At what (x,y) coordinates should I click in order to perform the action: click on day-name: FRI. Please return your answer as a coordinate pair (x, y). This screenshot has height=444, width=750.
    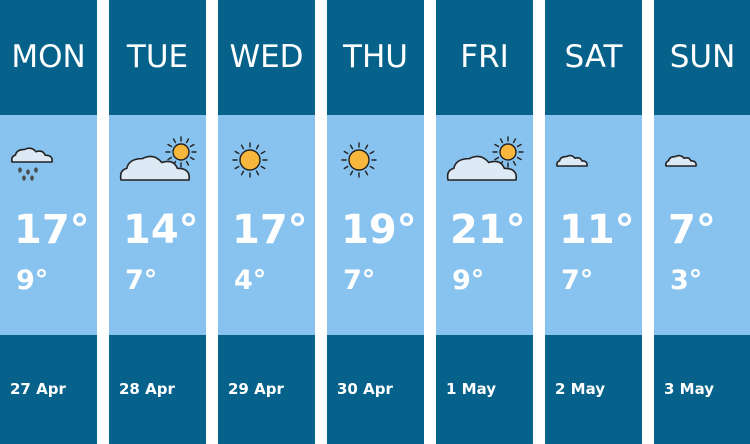
    Looking at the image, I should click on (484, 57).